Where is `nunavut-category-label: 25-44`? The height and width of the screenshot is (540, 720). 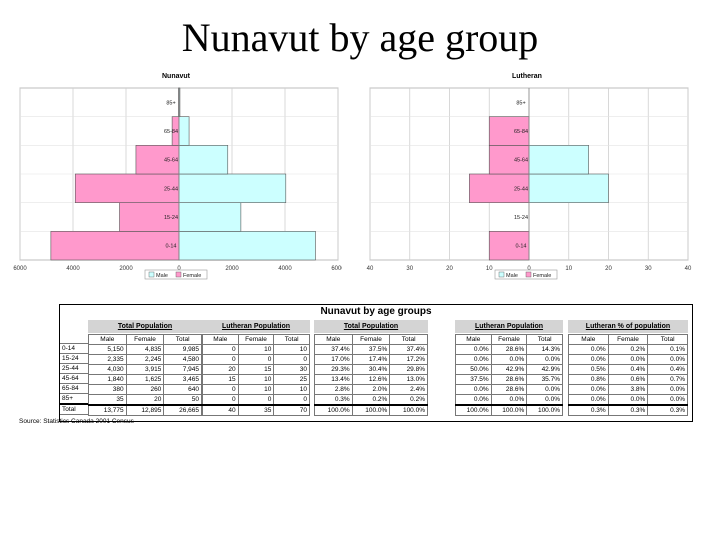
nunavut-category-label: 25-44 is located at coordinates (171, 189).